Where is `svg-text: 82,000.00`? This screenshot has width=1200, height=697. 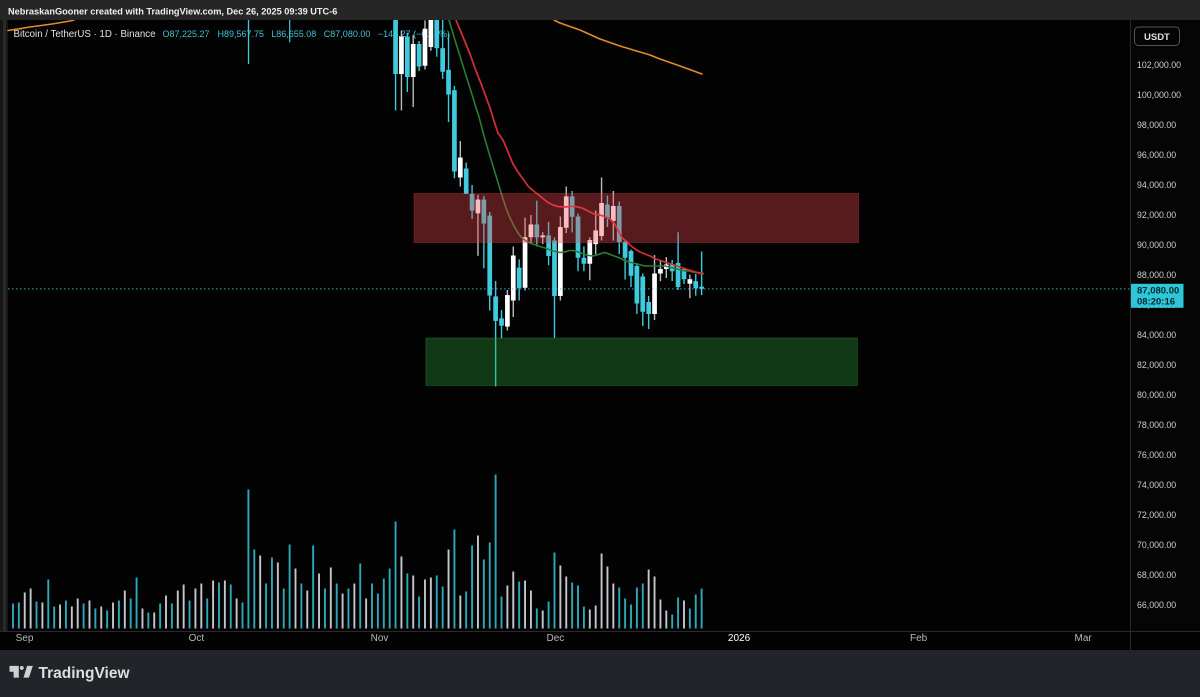 svg-text: 82,000.00 is located at coordinates (1156, 365).